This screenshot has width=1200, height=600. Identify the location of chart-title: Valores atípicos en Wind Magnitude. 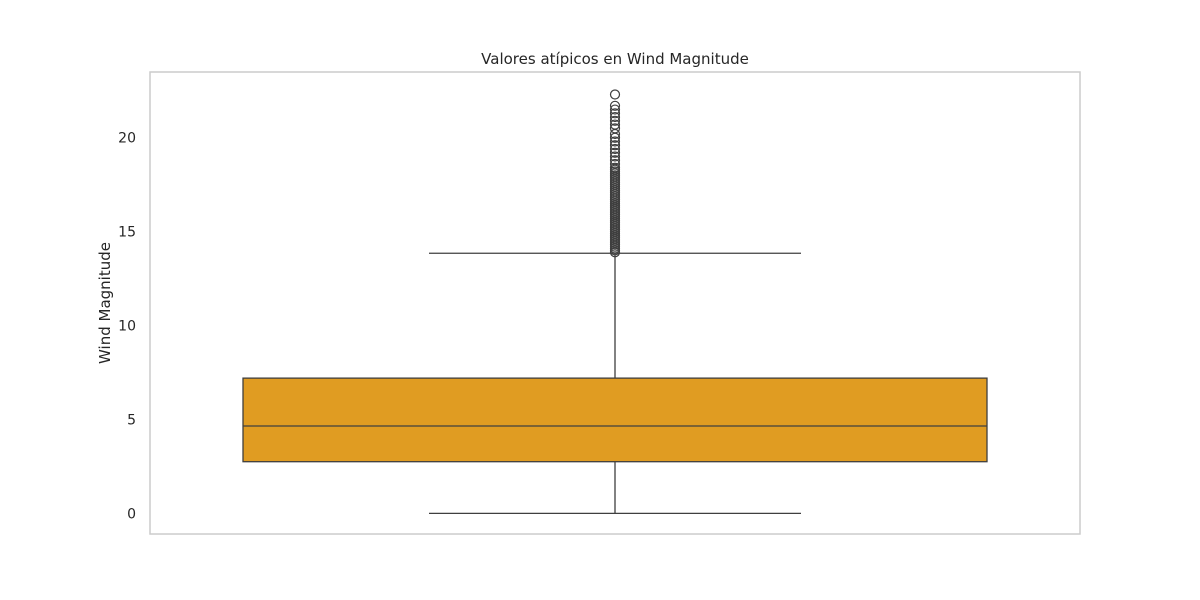
(615, 59).